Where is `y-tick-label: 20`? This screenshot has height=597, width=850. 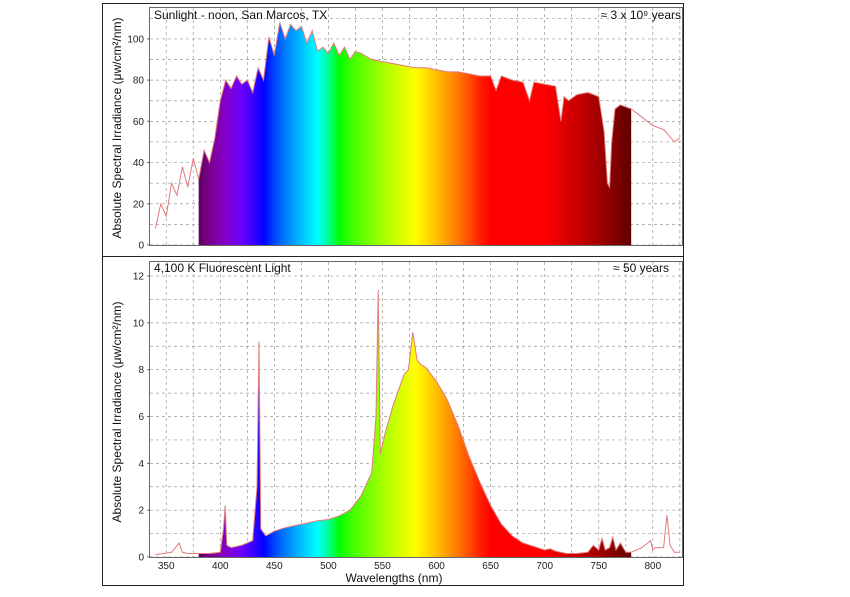 y-tick-label: 20 is located at coordinates (139, 204).